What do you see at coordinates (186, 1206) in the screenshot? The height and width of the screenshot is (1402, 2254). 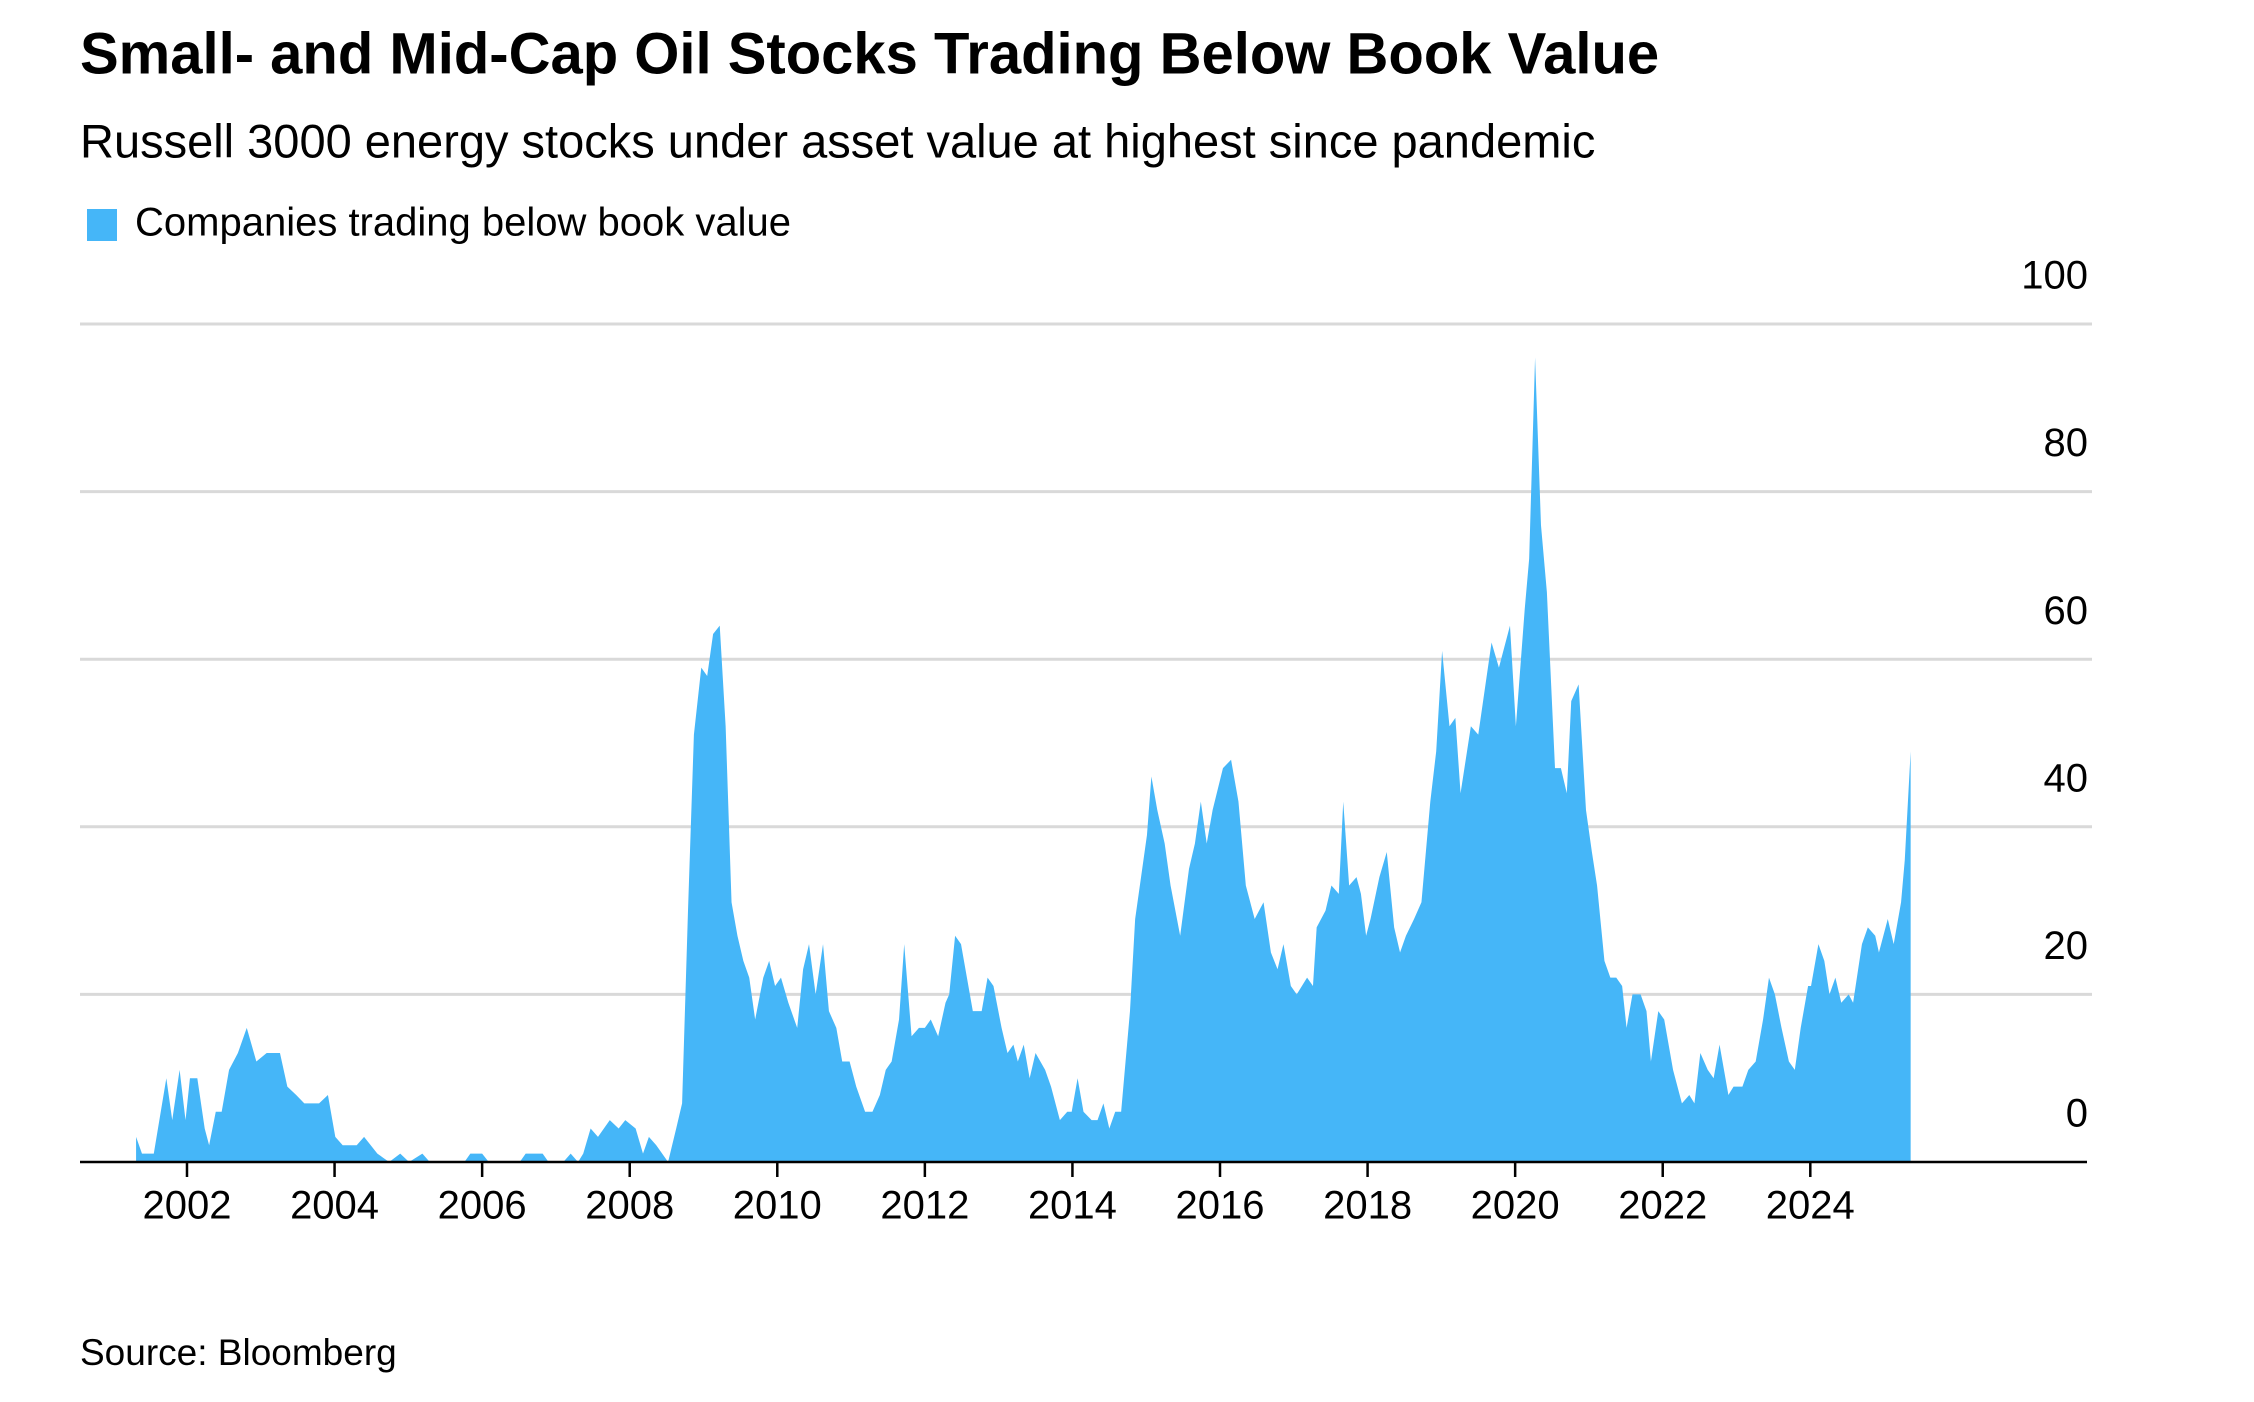 I see `x-tick-label: 2002` at bounding box center [186, 1206].